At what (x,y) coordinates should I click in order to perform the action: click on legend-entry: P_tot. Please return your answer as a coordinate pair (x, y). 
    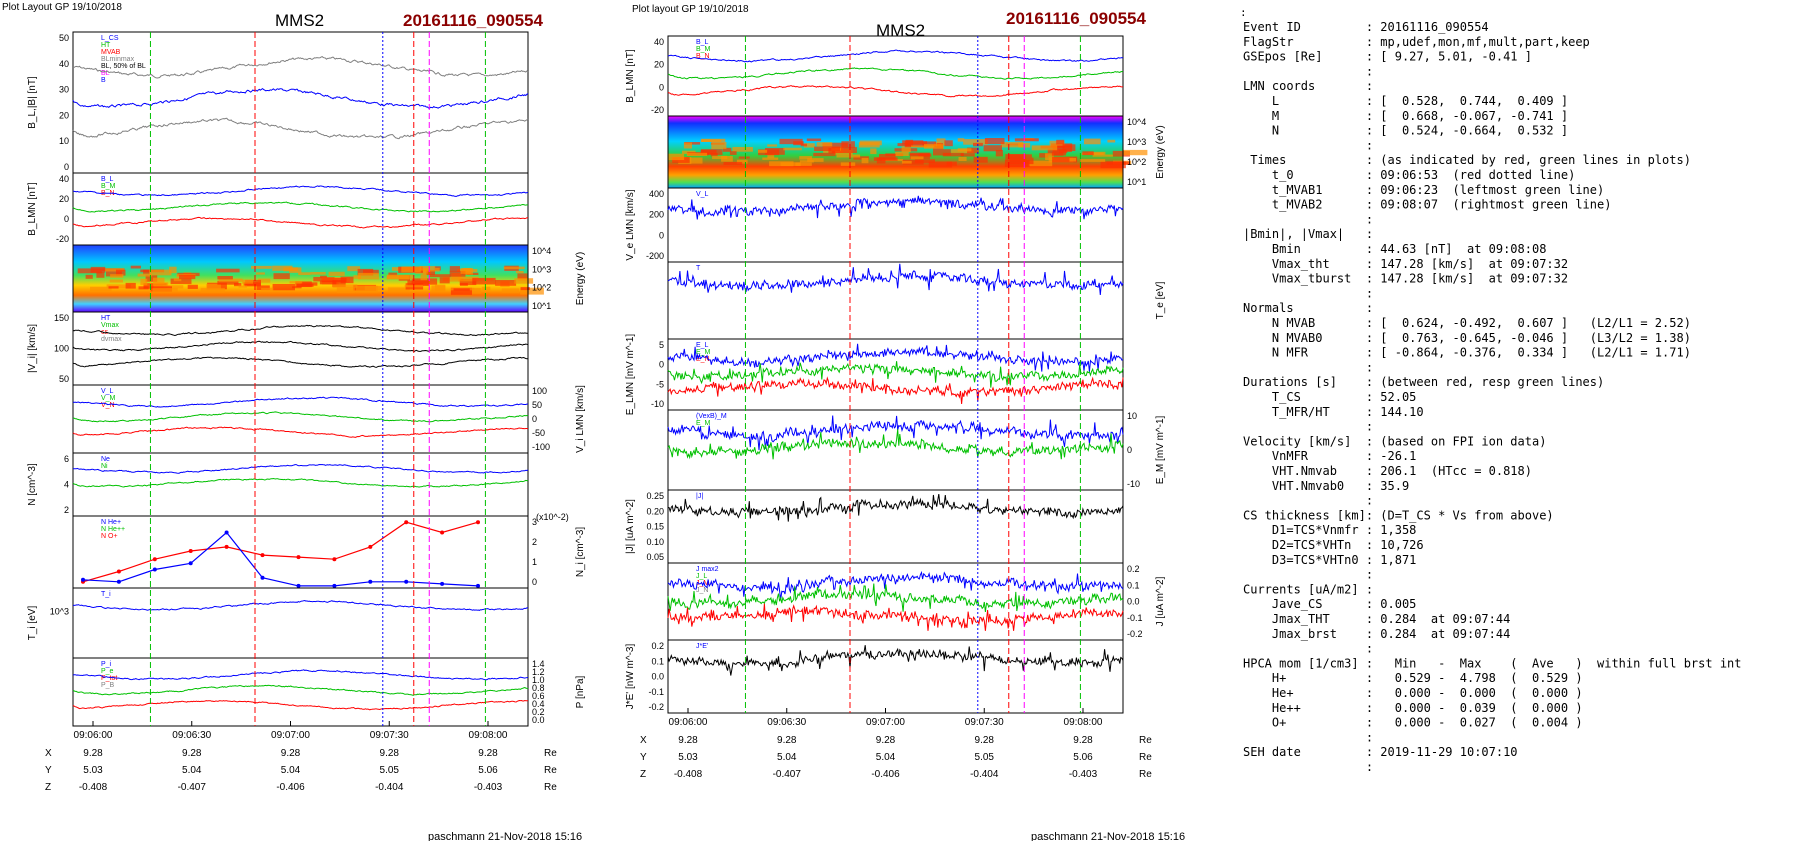
    Looking at the image, I should click on (109, 678).